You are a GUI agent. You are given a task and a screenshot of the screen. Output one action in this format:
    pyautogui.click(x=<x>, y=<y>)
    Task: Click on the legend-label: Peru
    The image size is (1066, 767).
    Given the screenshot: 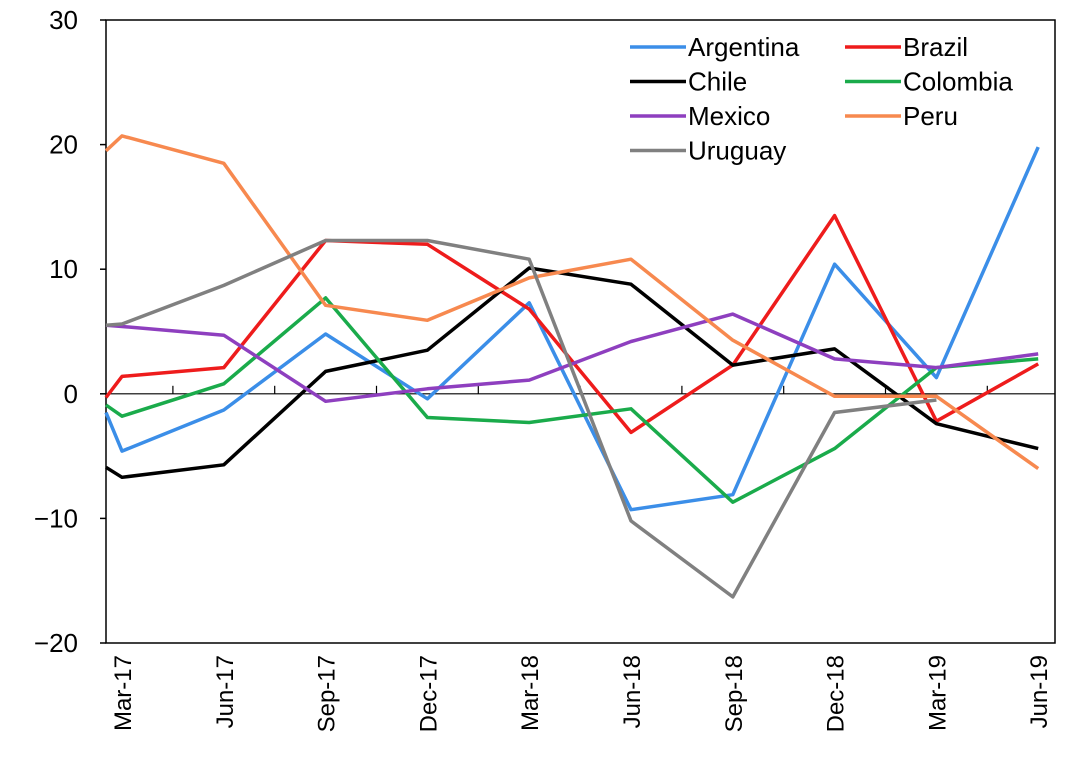 What is the action you would take?
    pyautogui.click(x=930, y=116)
    